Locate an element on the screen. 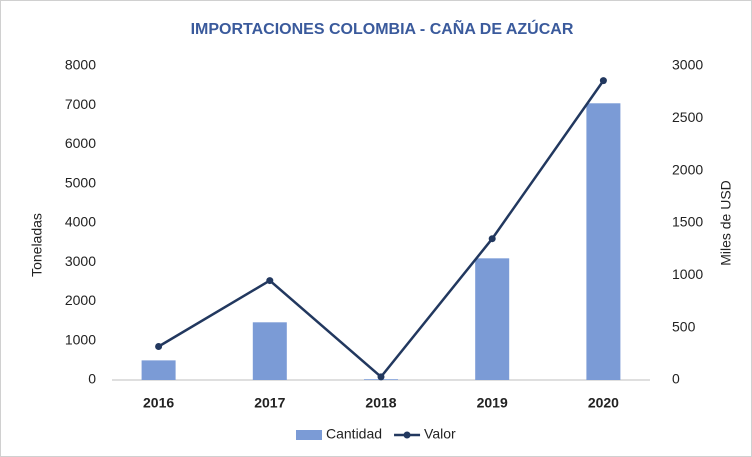  y2-tick-label: 0 is located at coordinates (676, 379).